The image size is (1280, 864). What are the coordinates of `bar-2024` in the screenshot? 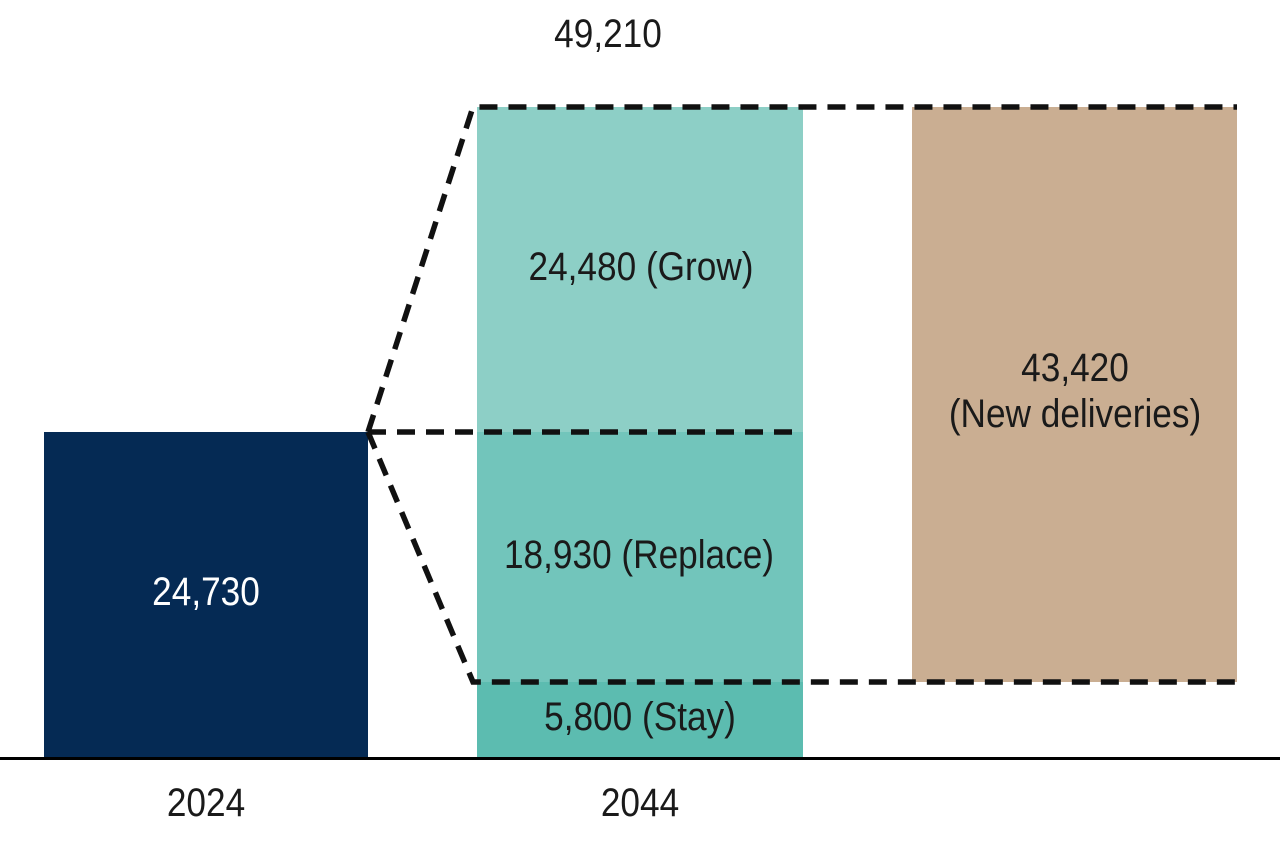 It's located at (206, 594).